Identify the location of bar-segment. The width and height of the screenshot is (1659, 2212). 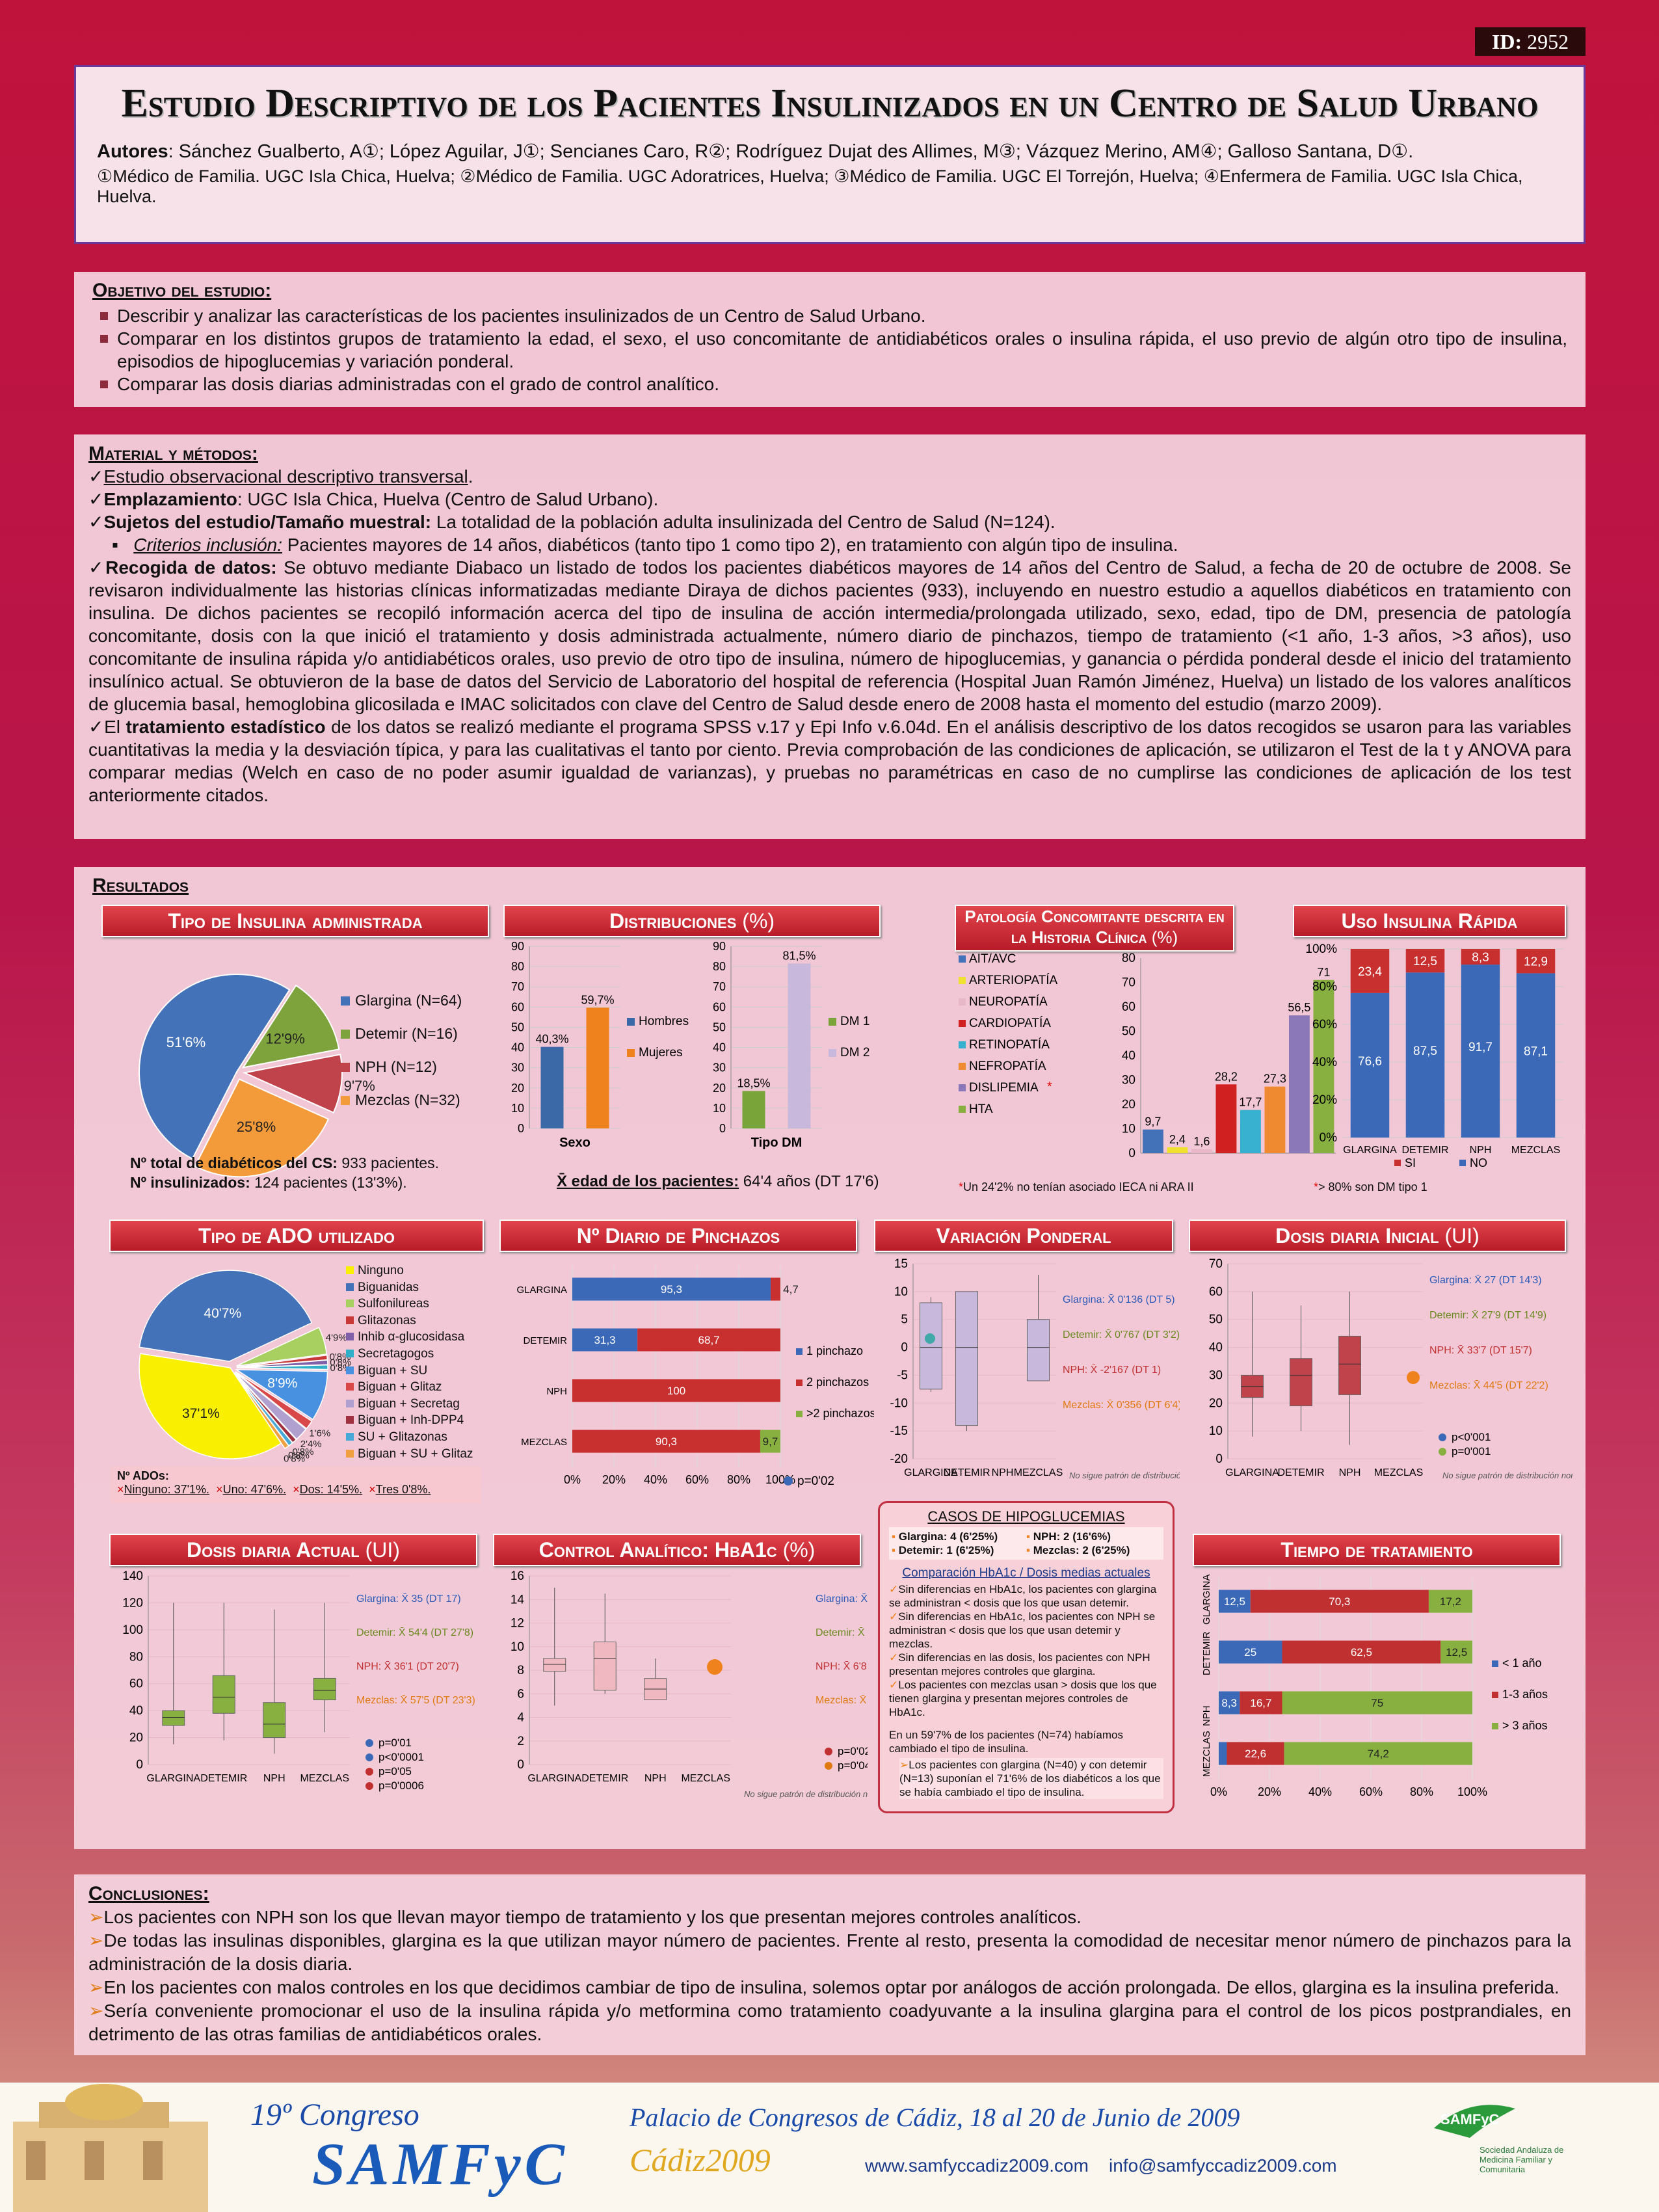
(1339, 1602).